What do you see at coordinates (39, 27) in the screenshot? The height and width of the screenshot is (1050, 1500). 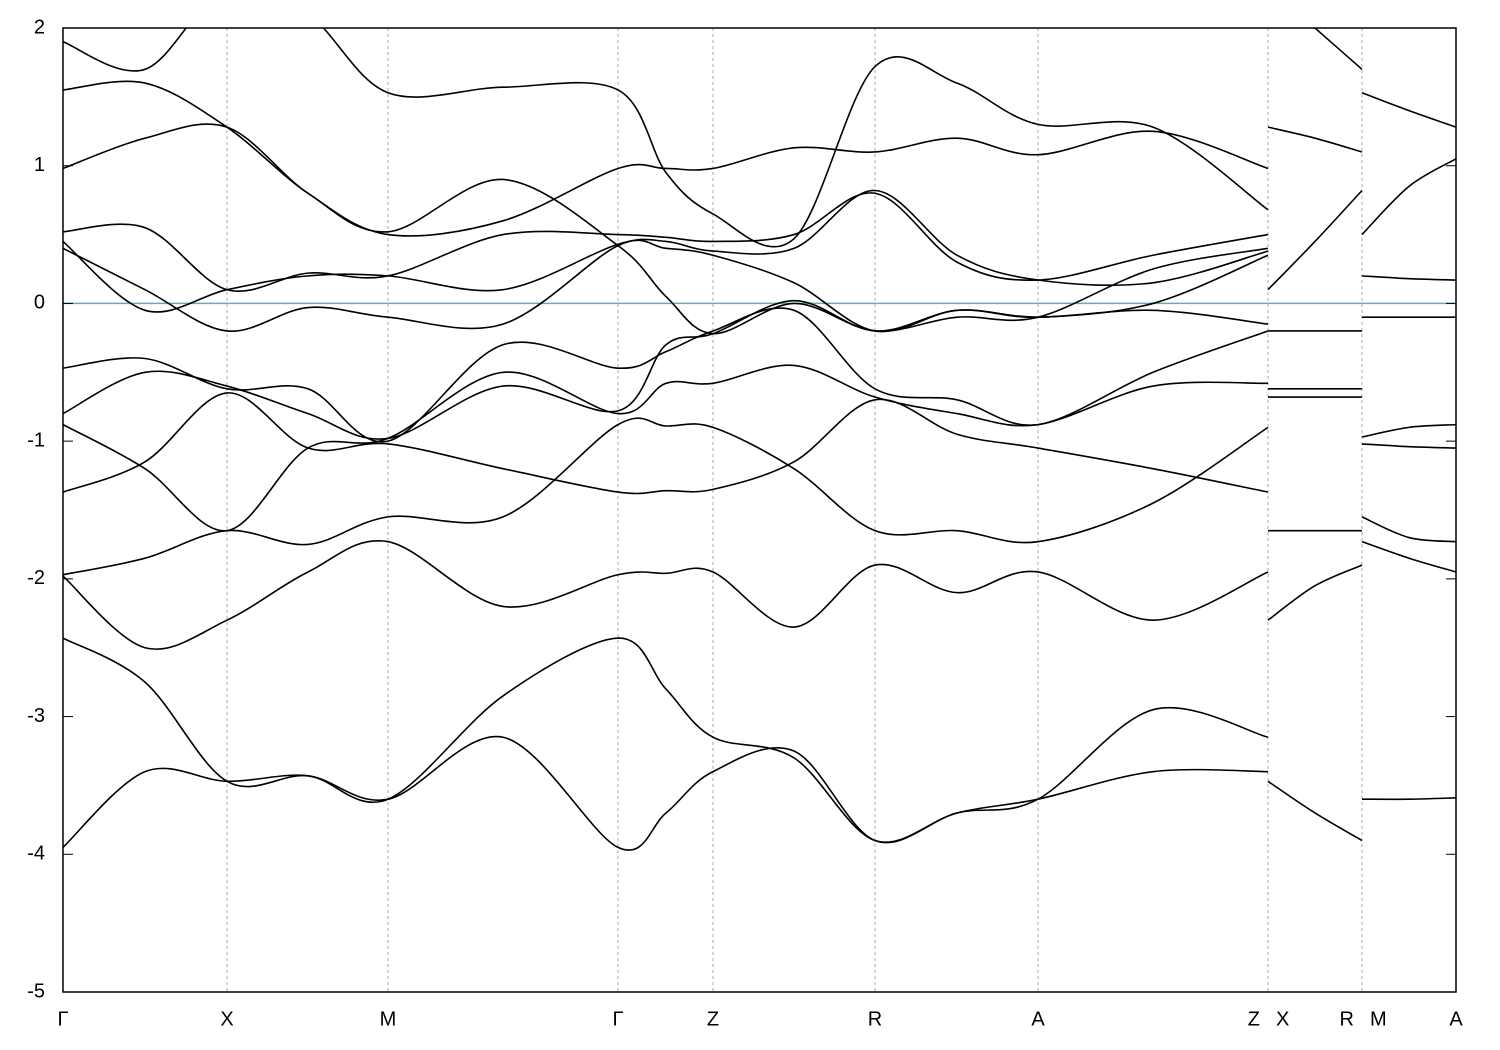 I see `y-tick-label: 2` at bounding box center [39, 27].